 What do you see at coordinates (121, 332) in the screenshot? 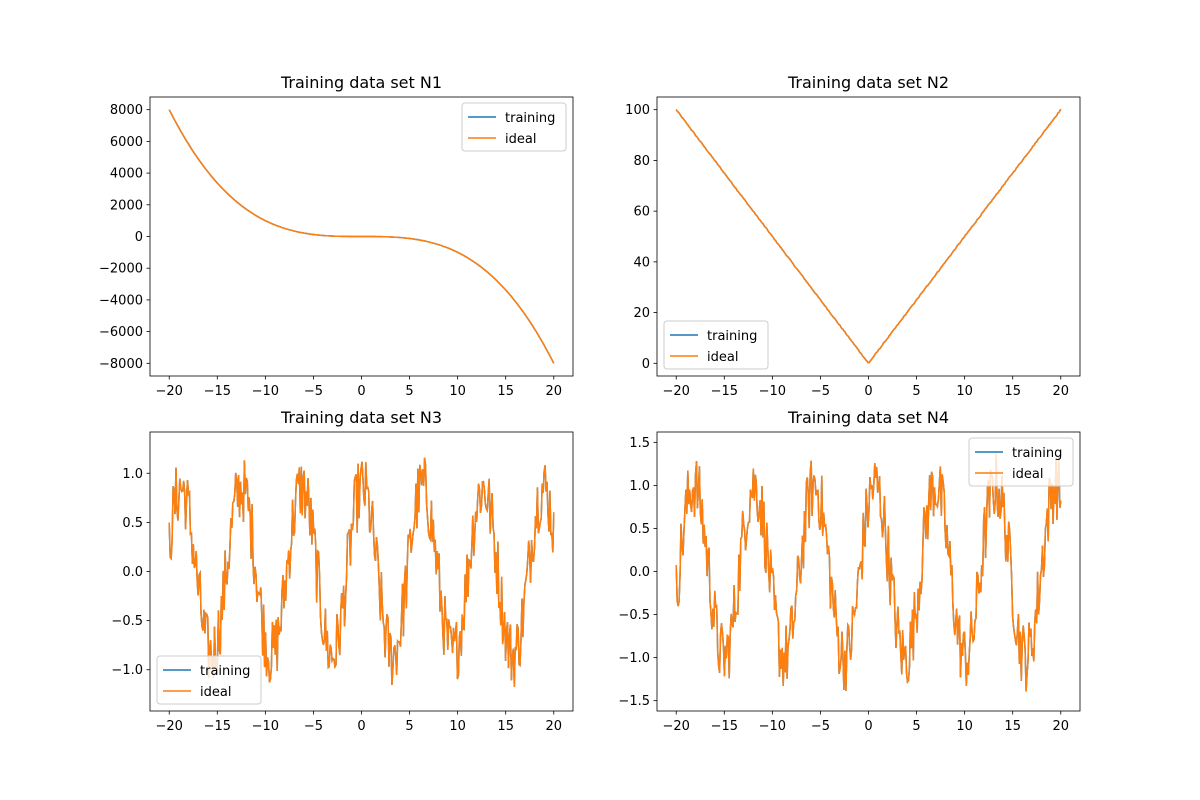
I see `y-tick-label: −6000` at bounding box center [121, 332].